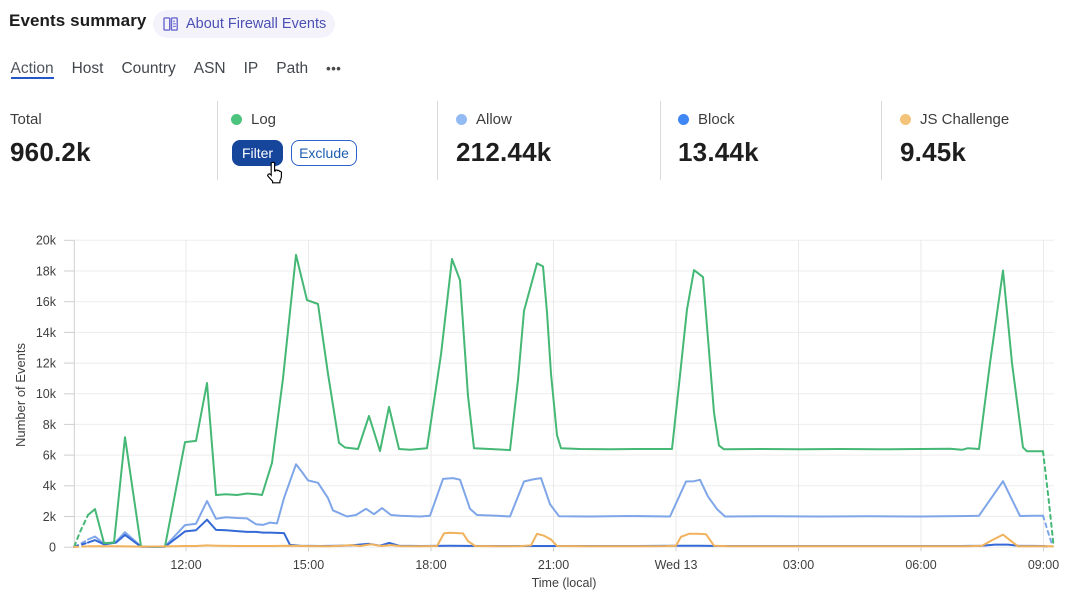  What do you see at coordinates (430, 565) in the screenshot?
I see `svg-text: 18:00` at bounding box center [430, 565].